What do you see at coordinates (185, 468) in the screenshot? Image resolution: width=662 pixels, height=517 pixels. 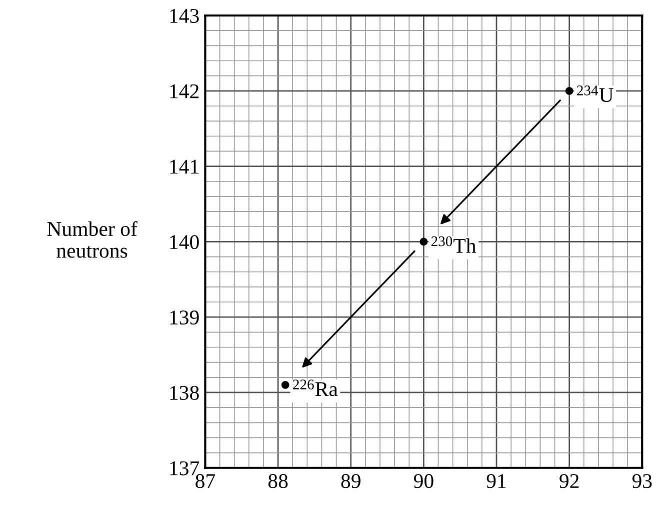 I see `y-tick-label: 137` at bounding box center [185, 468].